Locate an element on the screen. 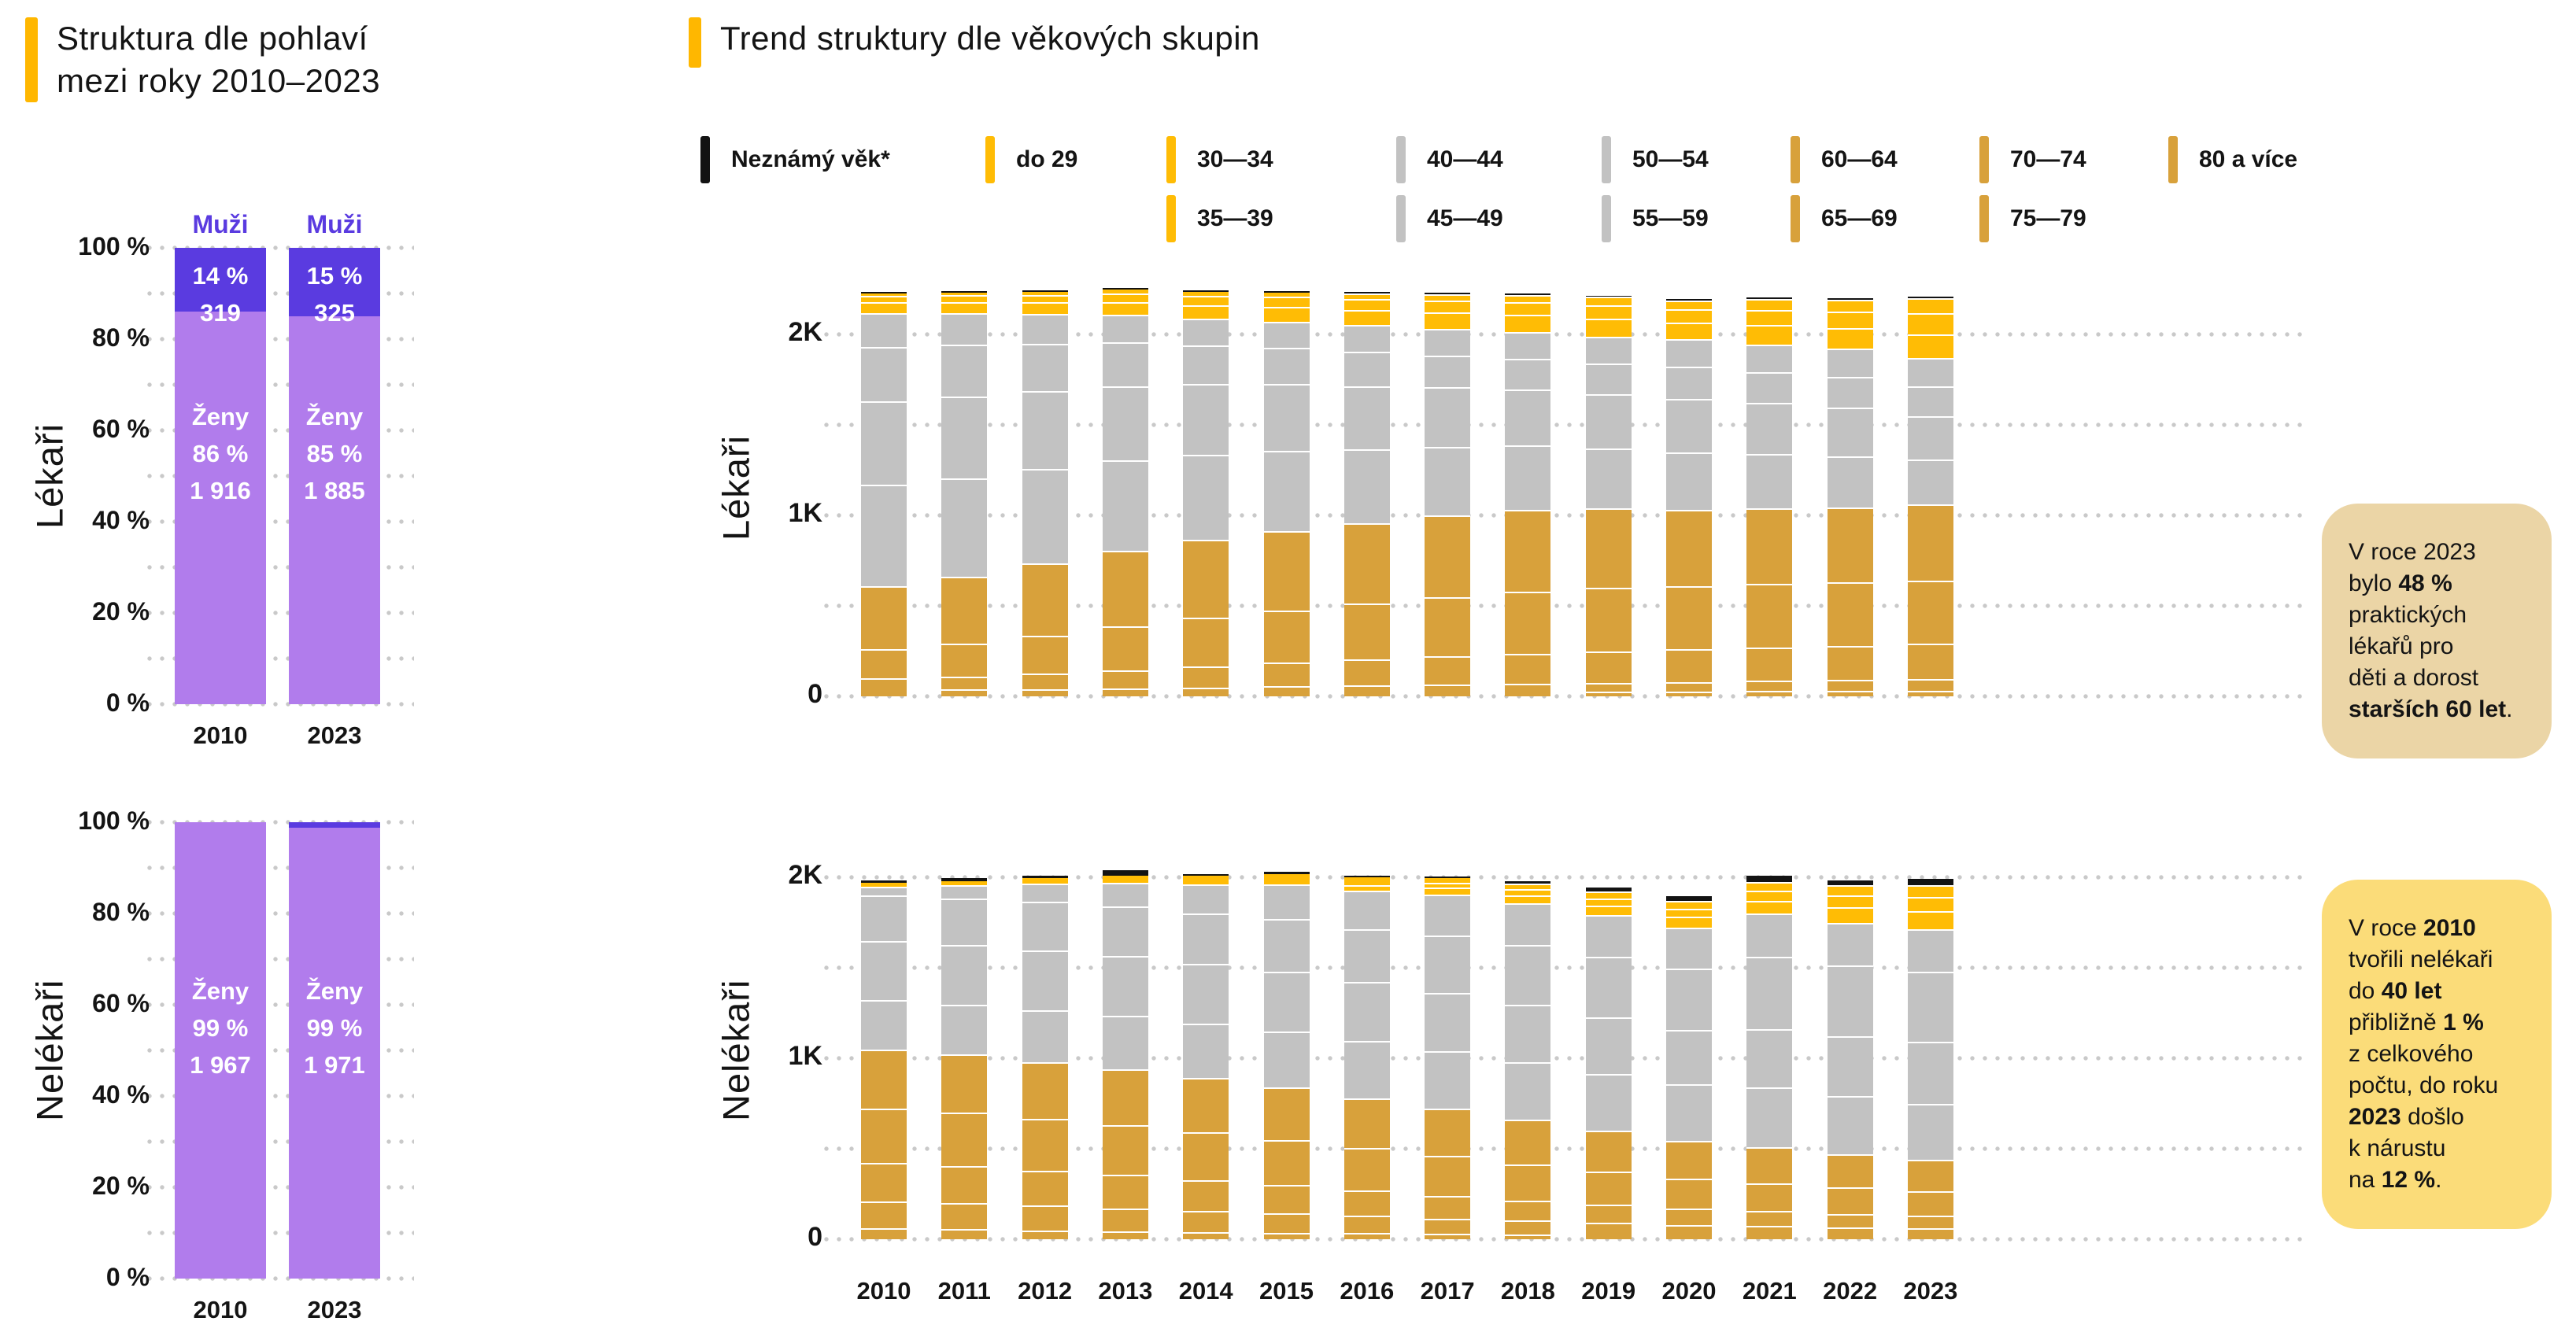 The image size is (2576, 1336). segment-muži-2023 is located at coordinates (334, 282).